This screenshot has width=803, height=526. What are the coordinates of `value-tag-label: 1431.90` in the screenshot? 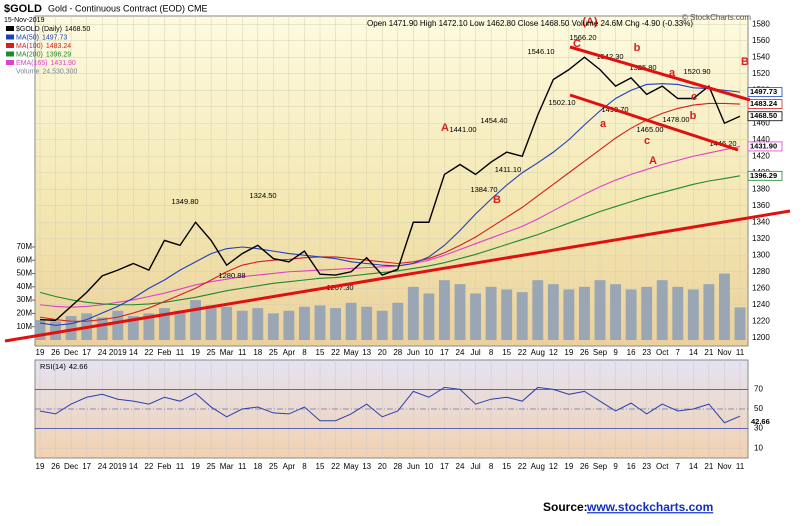 It's located at (763, 145).